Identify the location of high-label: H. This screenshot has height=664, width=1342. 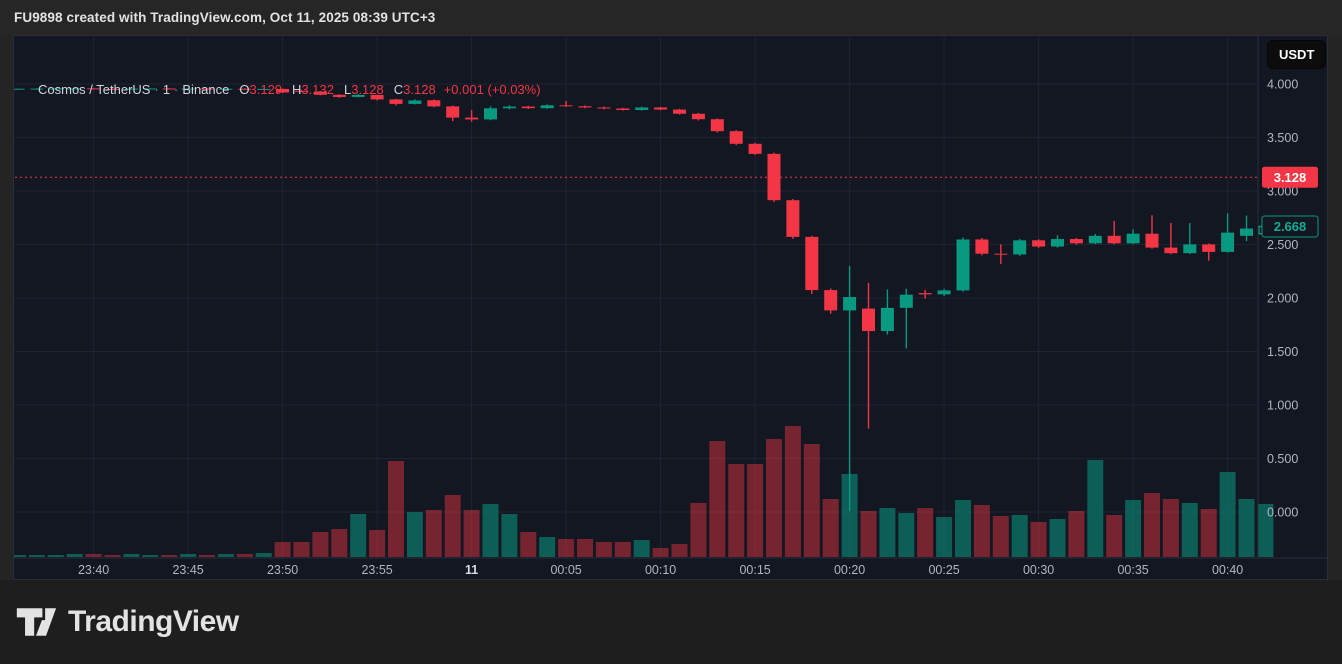
(297, 89).